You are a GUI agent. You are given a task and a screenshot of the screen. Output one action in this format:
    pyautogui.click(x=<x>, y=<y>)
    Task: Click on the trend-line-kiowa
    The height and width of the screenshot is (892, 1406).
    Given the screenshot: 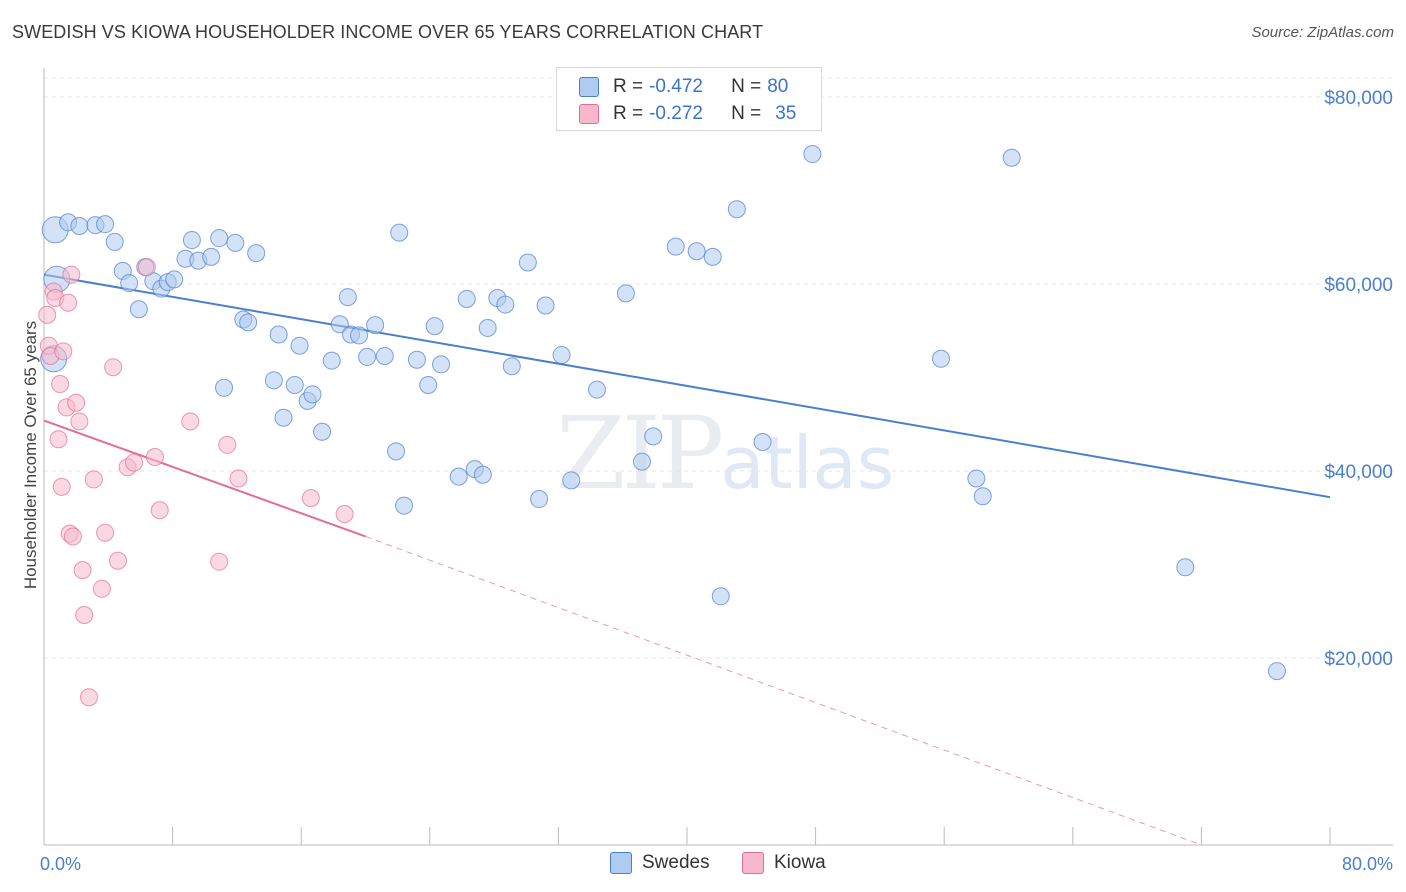 What is the action you would take?
    pyautogui.click(x=204, y=478)
    